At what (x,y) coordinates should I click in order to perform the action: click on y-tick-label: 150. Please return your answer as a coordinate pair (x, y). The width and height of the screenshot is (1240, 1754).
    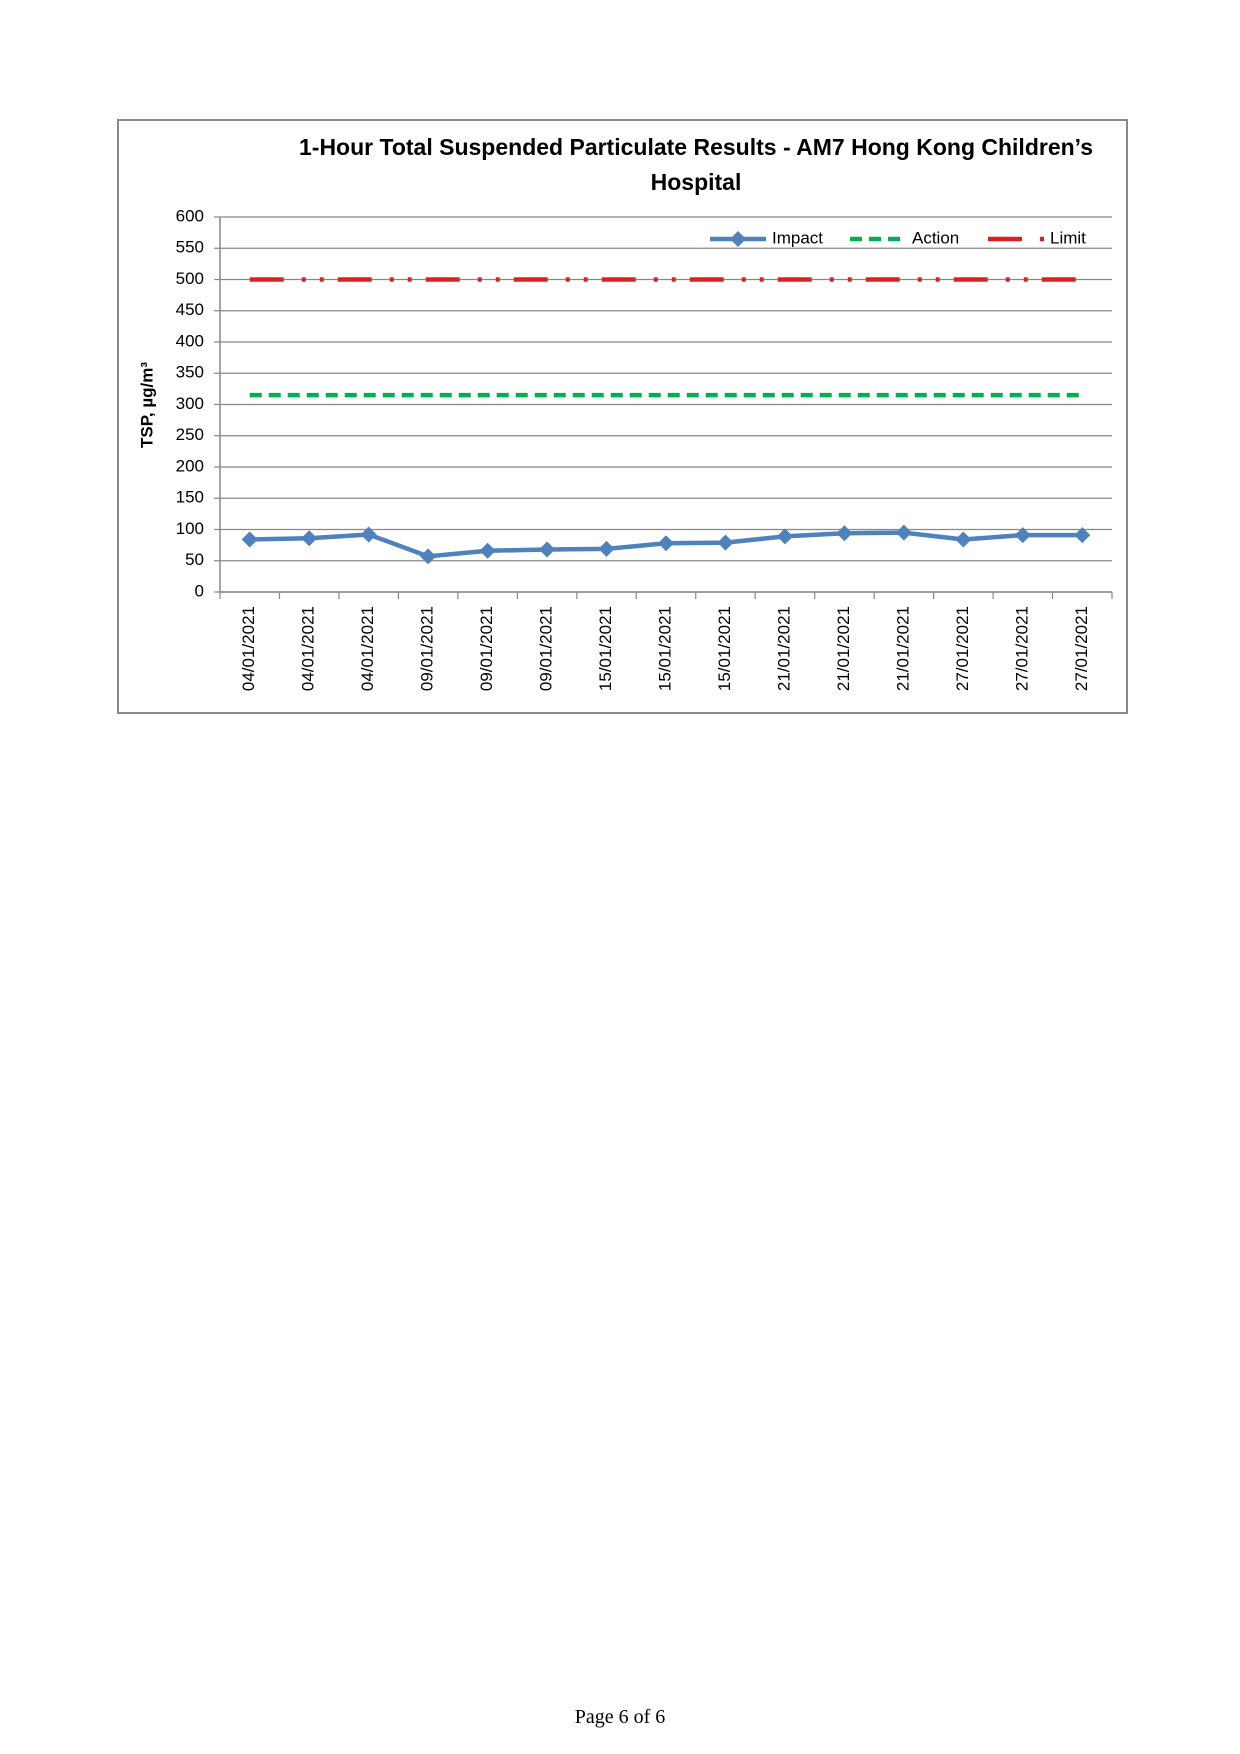
    Looking at the image, I should click on (190, 497).